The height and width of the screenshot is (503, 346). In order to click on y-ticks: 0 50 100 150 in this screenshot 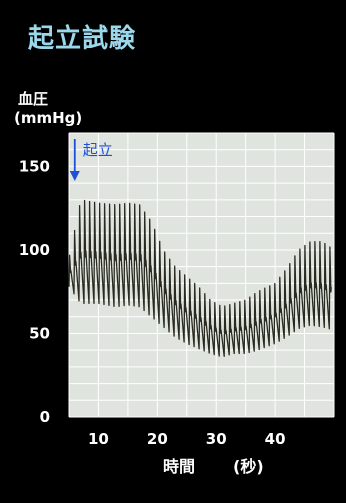, I will do `click(34, 291)`.